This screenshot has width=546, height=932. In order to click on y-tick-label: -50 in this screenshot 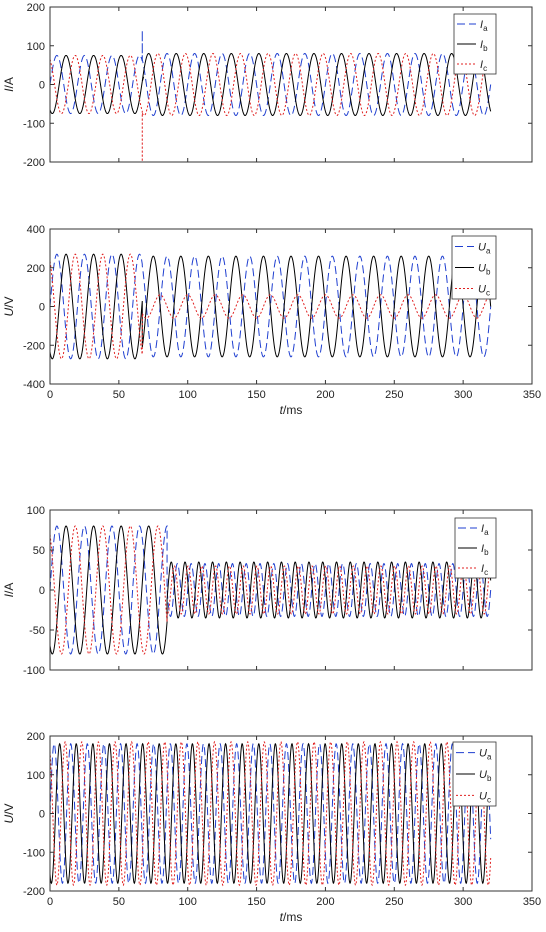, I will do `click(37, 631)`.